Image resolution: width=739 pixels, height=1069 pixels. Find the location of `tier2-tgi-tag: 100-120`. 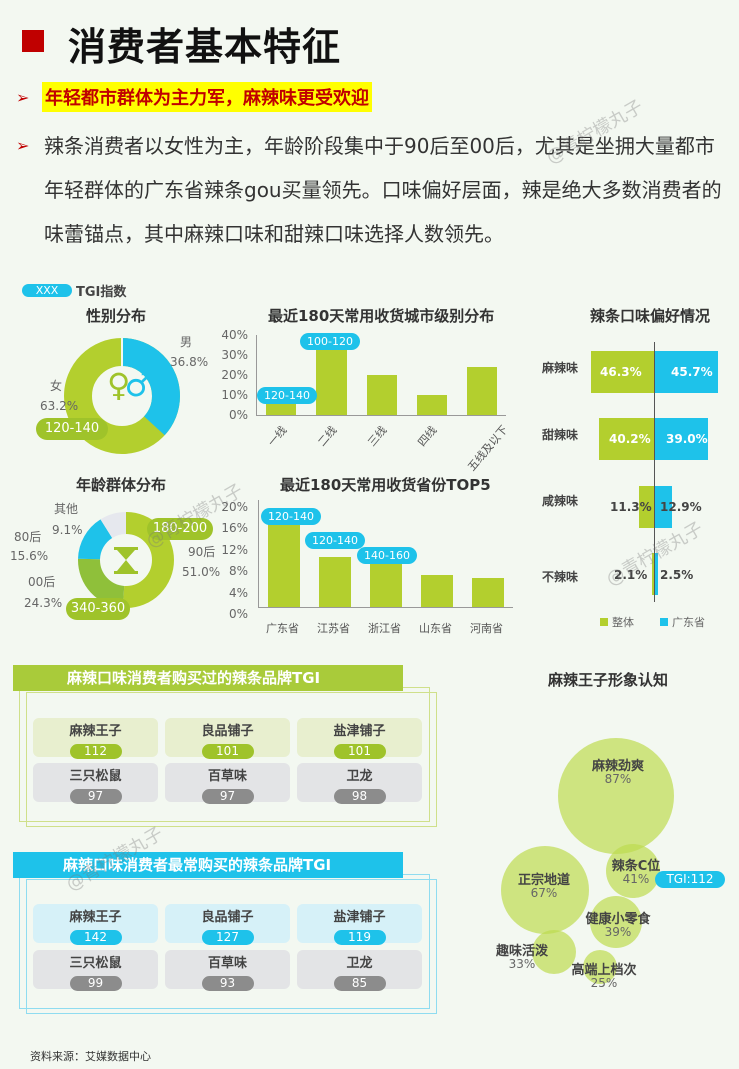

tier2-tgi-tag: 100-120 is located at coordinates (330, 341).